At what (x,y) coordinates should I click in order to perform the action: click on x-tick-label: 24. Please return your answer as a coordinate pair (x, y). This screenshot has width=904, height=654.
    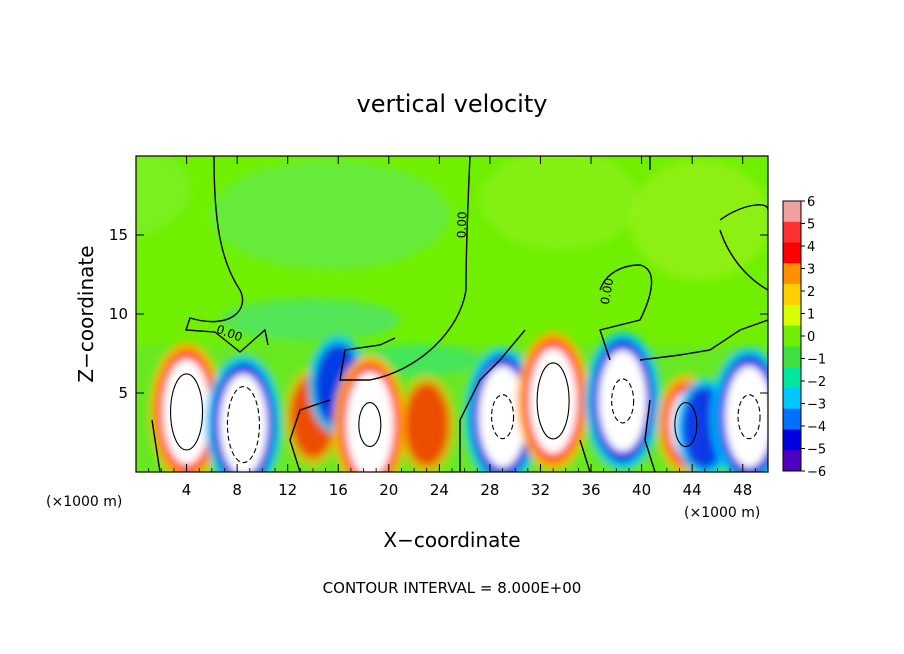
    Looking at the image, I should click on (439, 490).